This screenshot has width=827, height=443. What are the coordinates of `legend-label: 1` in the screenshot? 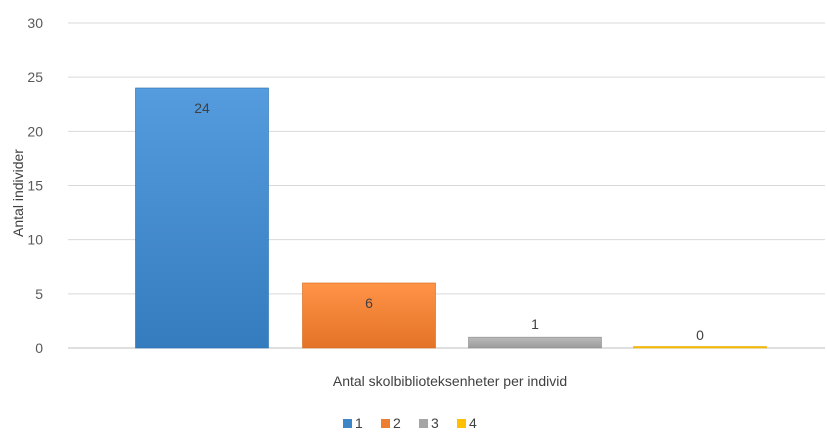 It's located at (359, 423).